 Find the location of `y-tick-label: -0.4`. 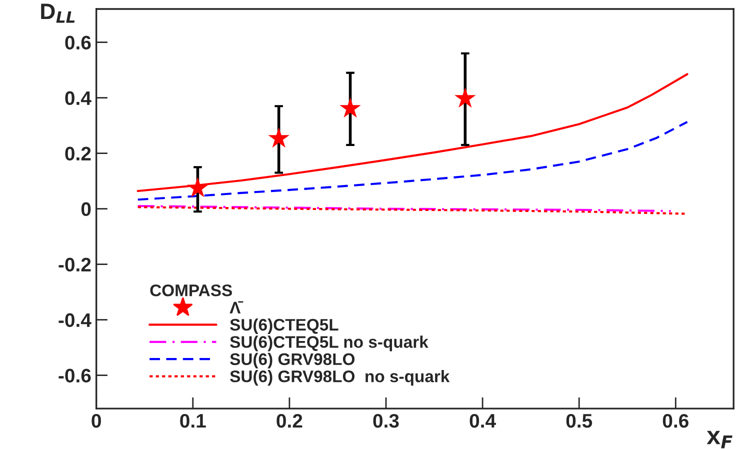

y-tick-label: -0.4 is located at coordinates (75, 320).